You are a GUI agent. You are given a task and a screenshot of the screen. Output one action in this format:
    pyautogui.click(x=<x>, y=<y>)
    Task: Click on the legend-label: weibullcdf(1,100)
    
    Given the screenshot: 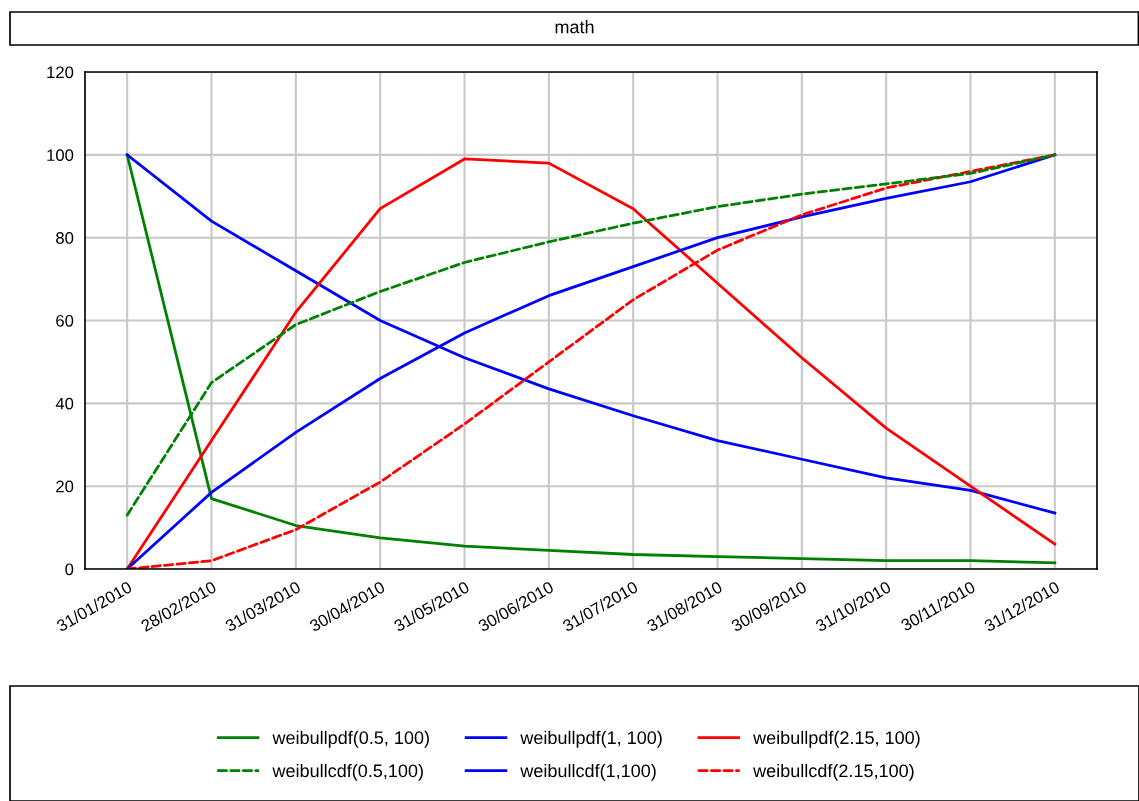 What is the action you would take?
    pyautogui.click(x=588, y=772)
    